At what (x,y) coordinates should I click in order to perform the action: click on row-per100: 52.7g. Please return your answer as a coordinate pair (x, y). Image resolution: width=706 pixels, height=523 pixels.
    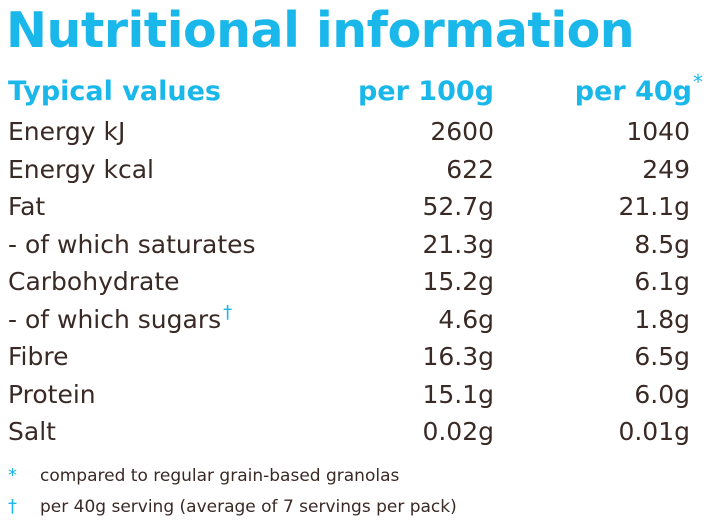
    Looking at the image, I should click on (458, 206).